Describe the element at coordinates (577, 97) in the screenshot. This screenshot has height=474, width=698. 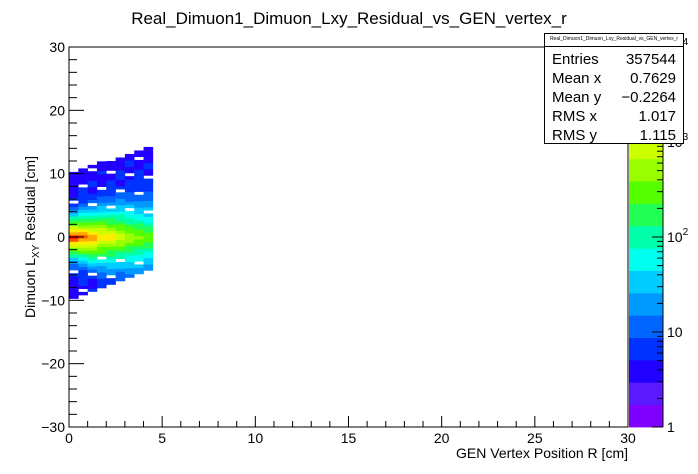
I see `stats-label: Mean y` at that location.